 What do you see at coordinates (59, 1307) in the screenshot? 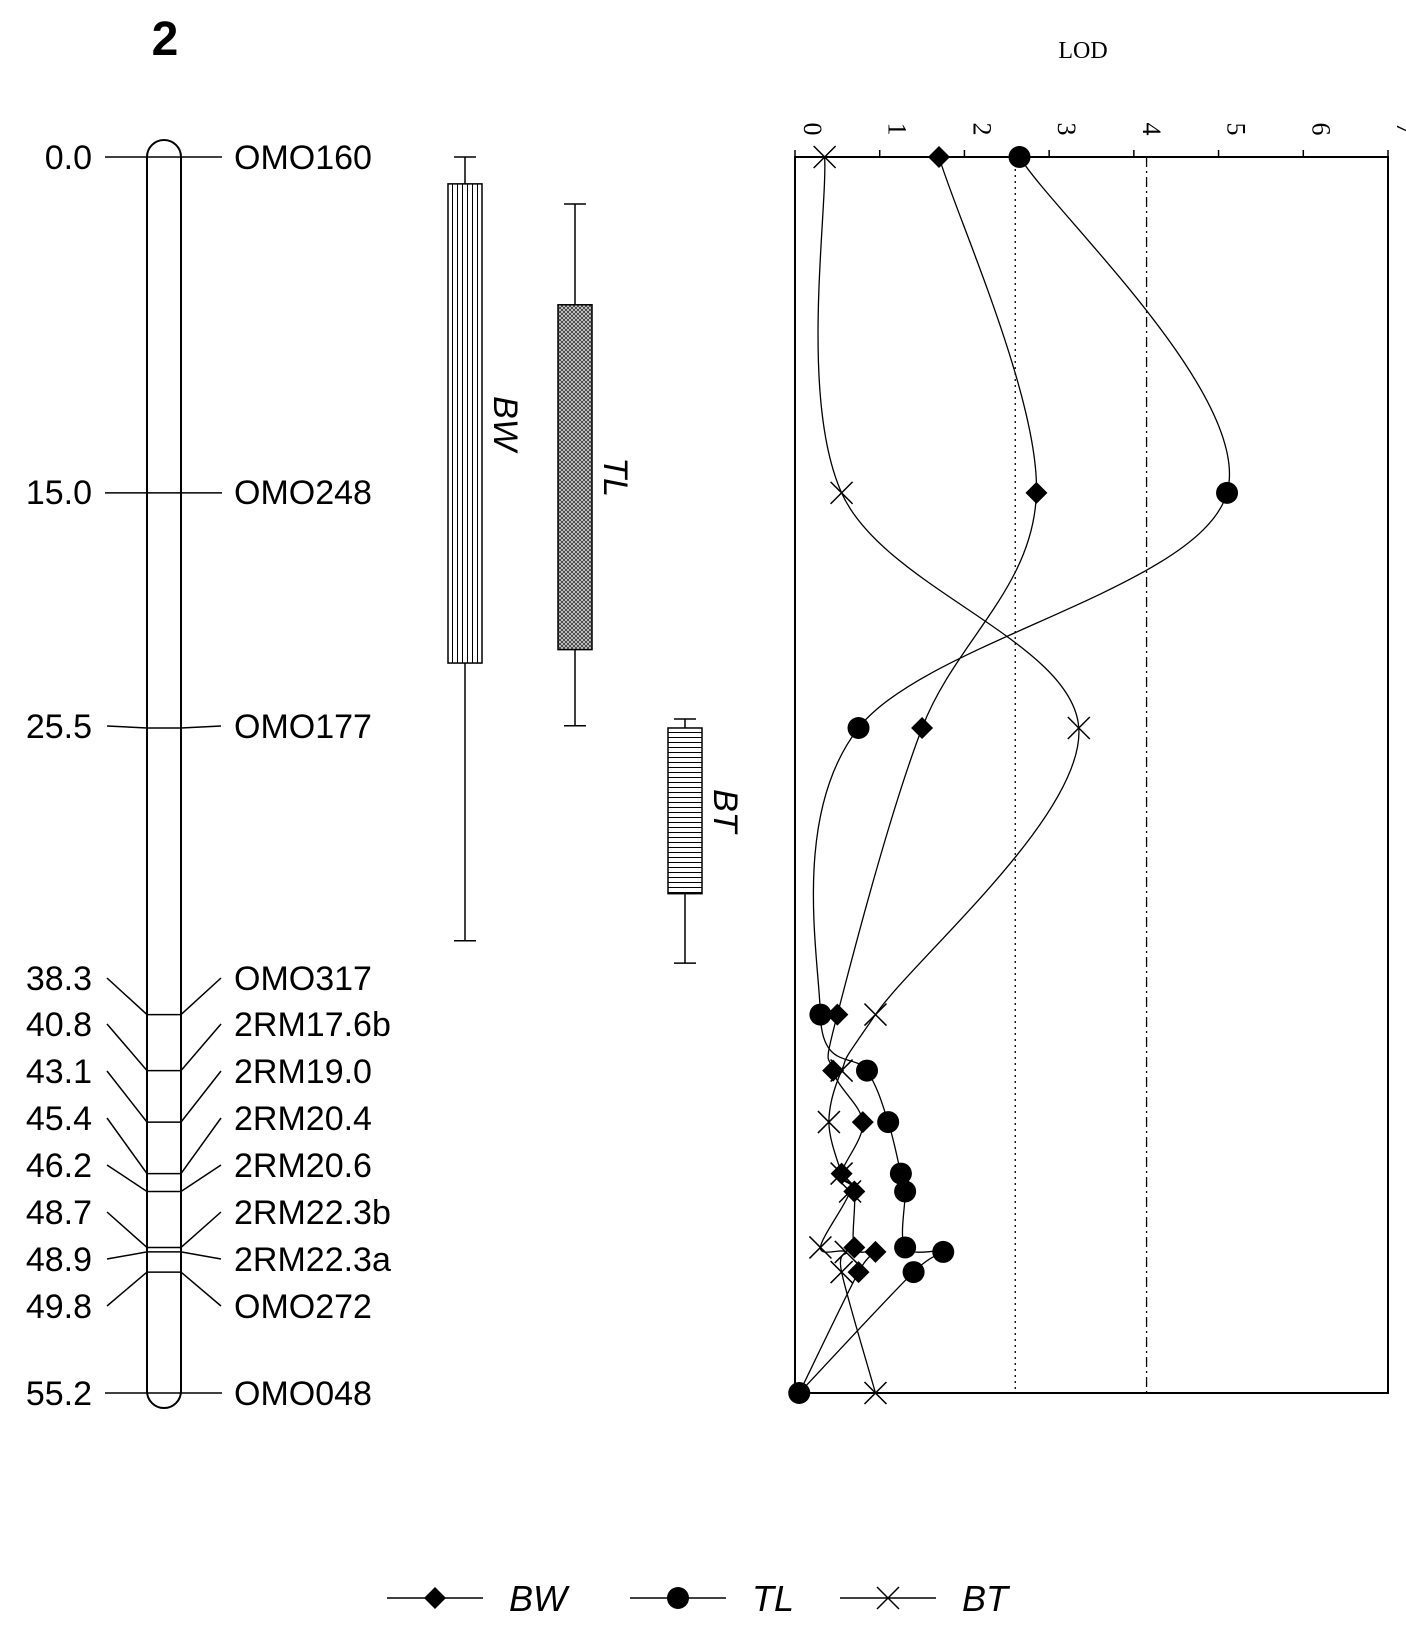
I see `marker-position-label: 49.8` at bounding box center [59, 1307].